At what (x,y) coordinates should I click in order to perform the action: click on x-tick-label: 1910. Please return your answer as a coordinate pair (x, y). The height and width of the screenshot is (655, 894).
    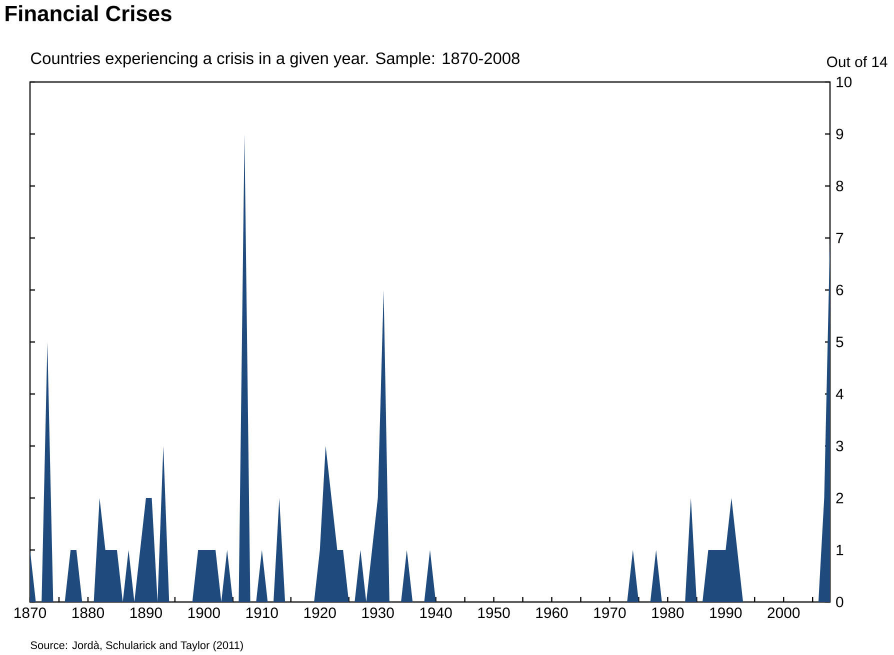
    Looking at the image, I should click on (262, 613).